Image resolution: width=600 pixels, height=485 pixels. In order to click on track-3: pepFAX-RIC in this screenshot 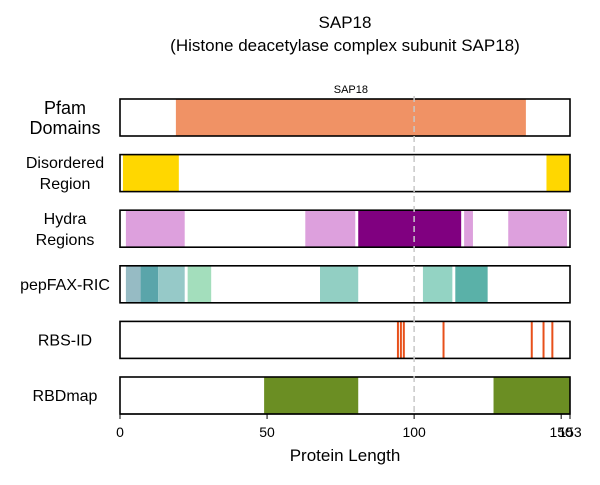, I will do `click(295, 284)`.